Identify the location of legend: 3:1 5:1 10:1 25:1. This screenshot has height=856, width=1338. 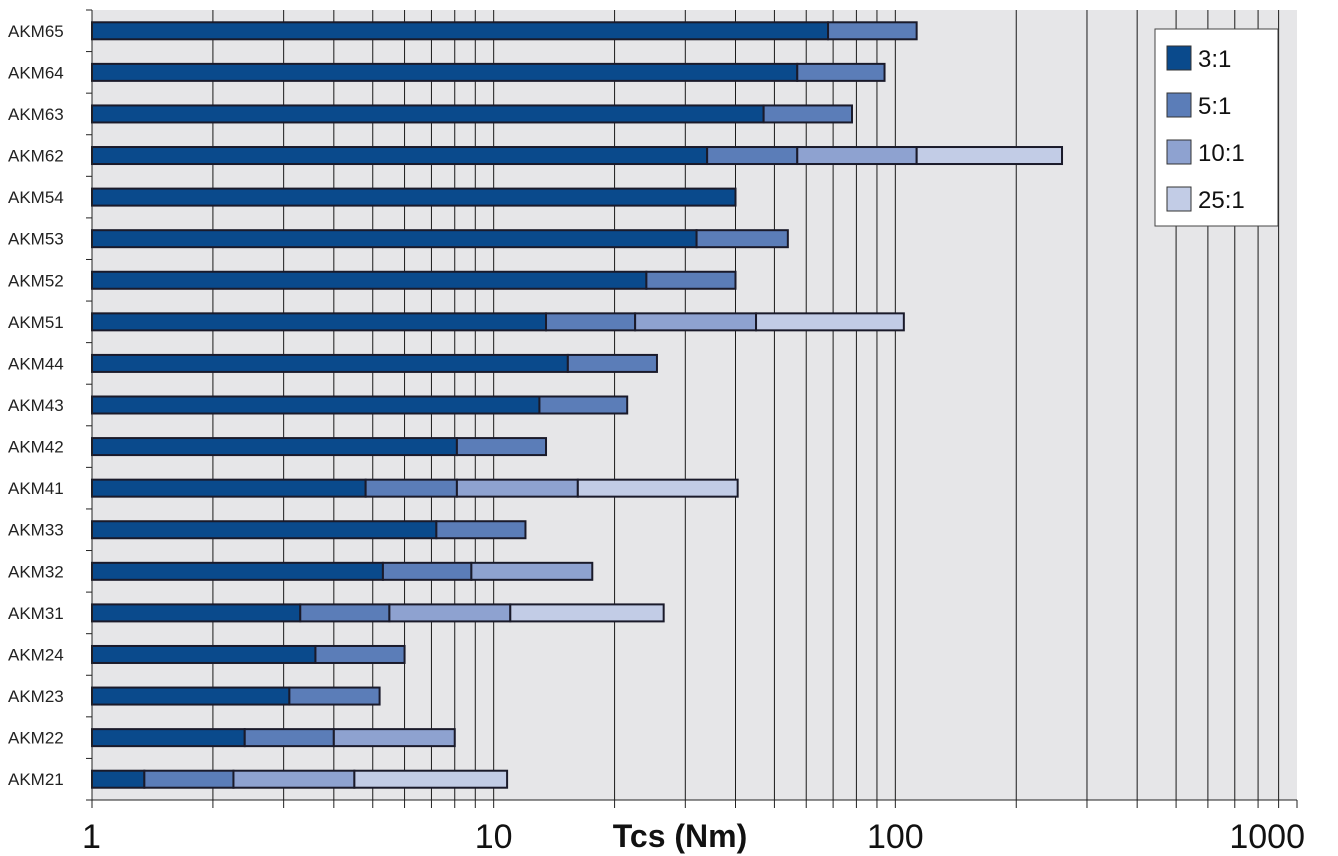
(1216, 127).